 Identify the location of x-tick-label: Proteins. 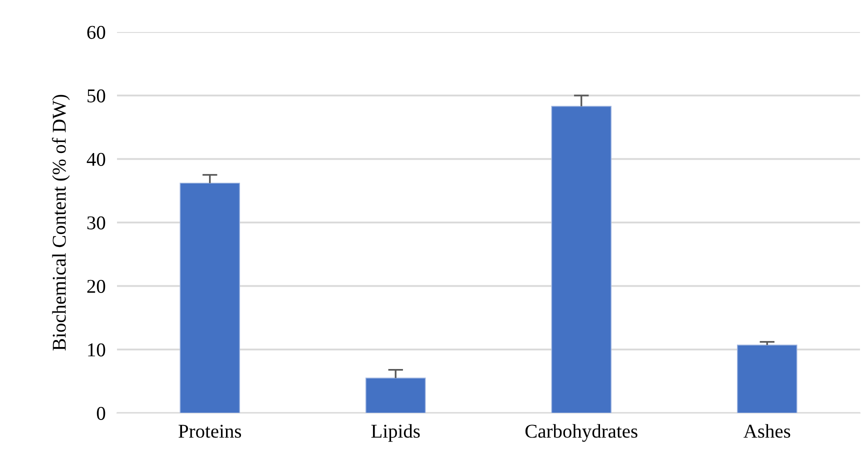
(210, 431).